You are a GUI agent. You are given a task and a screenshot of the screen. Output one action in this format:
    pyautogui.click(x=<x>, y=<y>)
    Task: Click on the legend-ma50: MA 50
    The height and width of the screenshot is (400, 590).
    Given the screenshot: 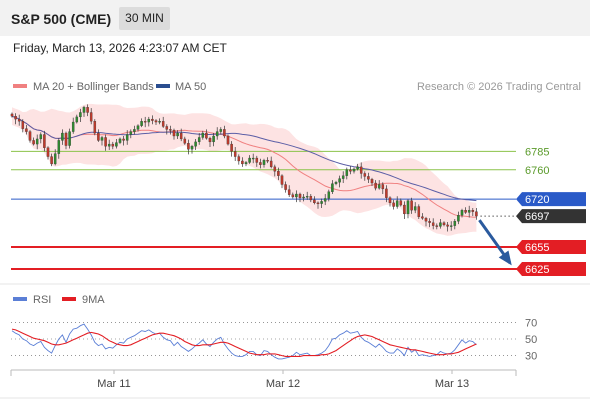 What is the action you would take?
    pyautogui.click(x=190, y=87)
    